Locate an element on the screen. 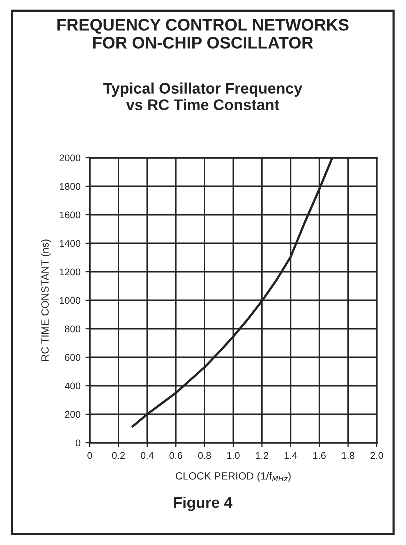 This screenshot has height=545, width=406. chart-subtitle: Typical Osillator Frequency vs RC Time Constant is located at coordinates (203, 96).